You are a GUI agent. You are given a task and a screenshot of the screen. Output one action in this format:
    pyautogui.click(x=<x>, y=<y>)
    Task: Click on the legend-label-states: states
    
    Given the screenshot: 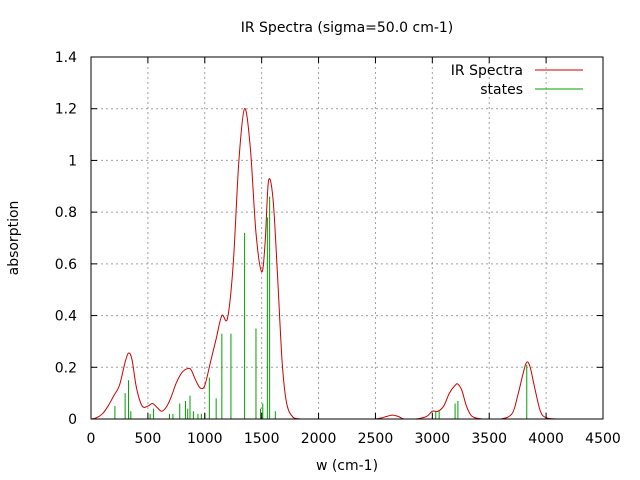 What is the action you would take?
    pyautogui.click(x=501, y=90)
    